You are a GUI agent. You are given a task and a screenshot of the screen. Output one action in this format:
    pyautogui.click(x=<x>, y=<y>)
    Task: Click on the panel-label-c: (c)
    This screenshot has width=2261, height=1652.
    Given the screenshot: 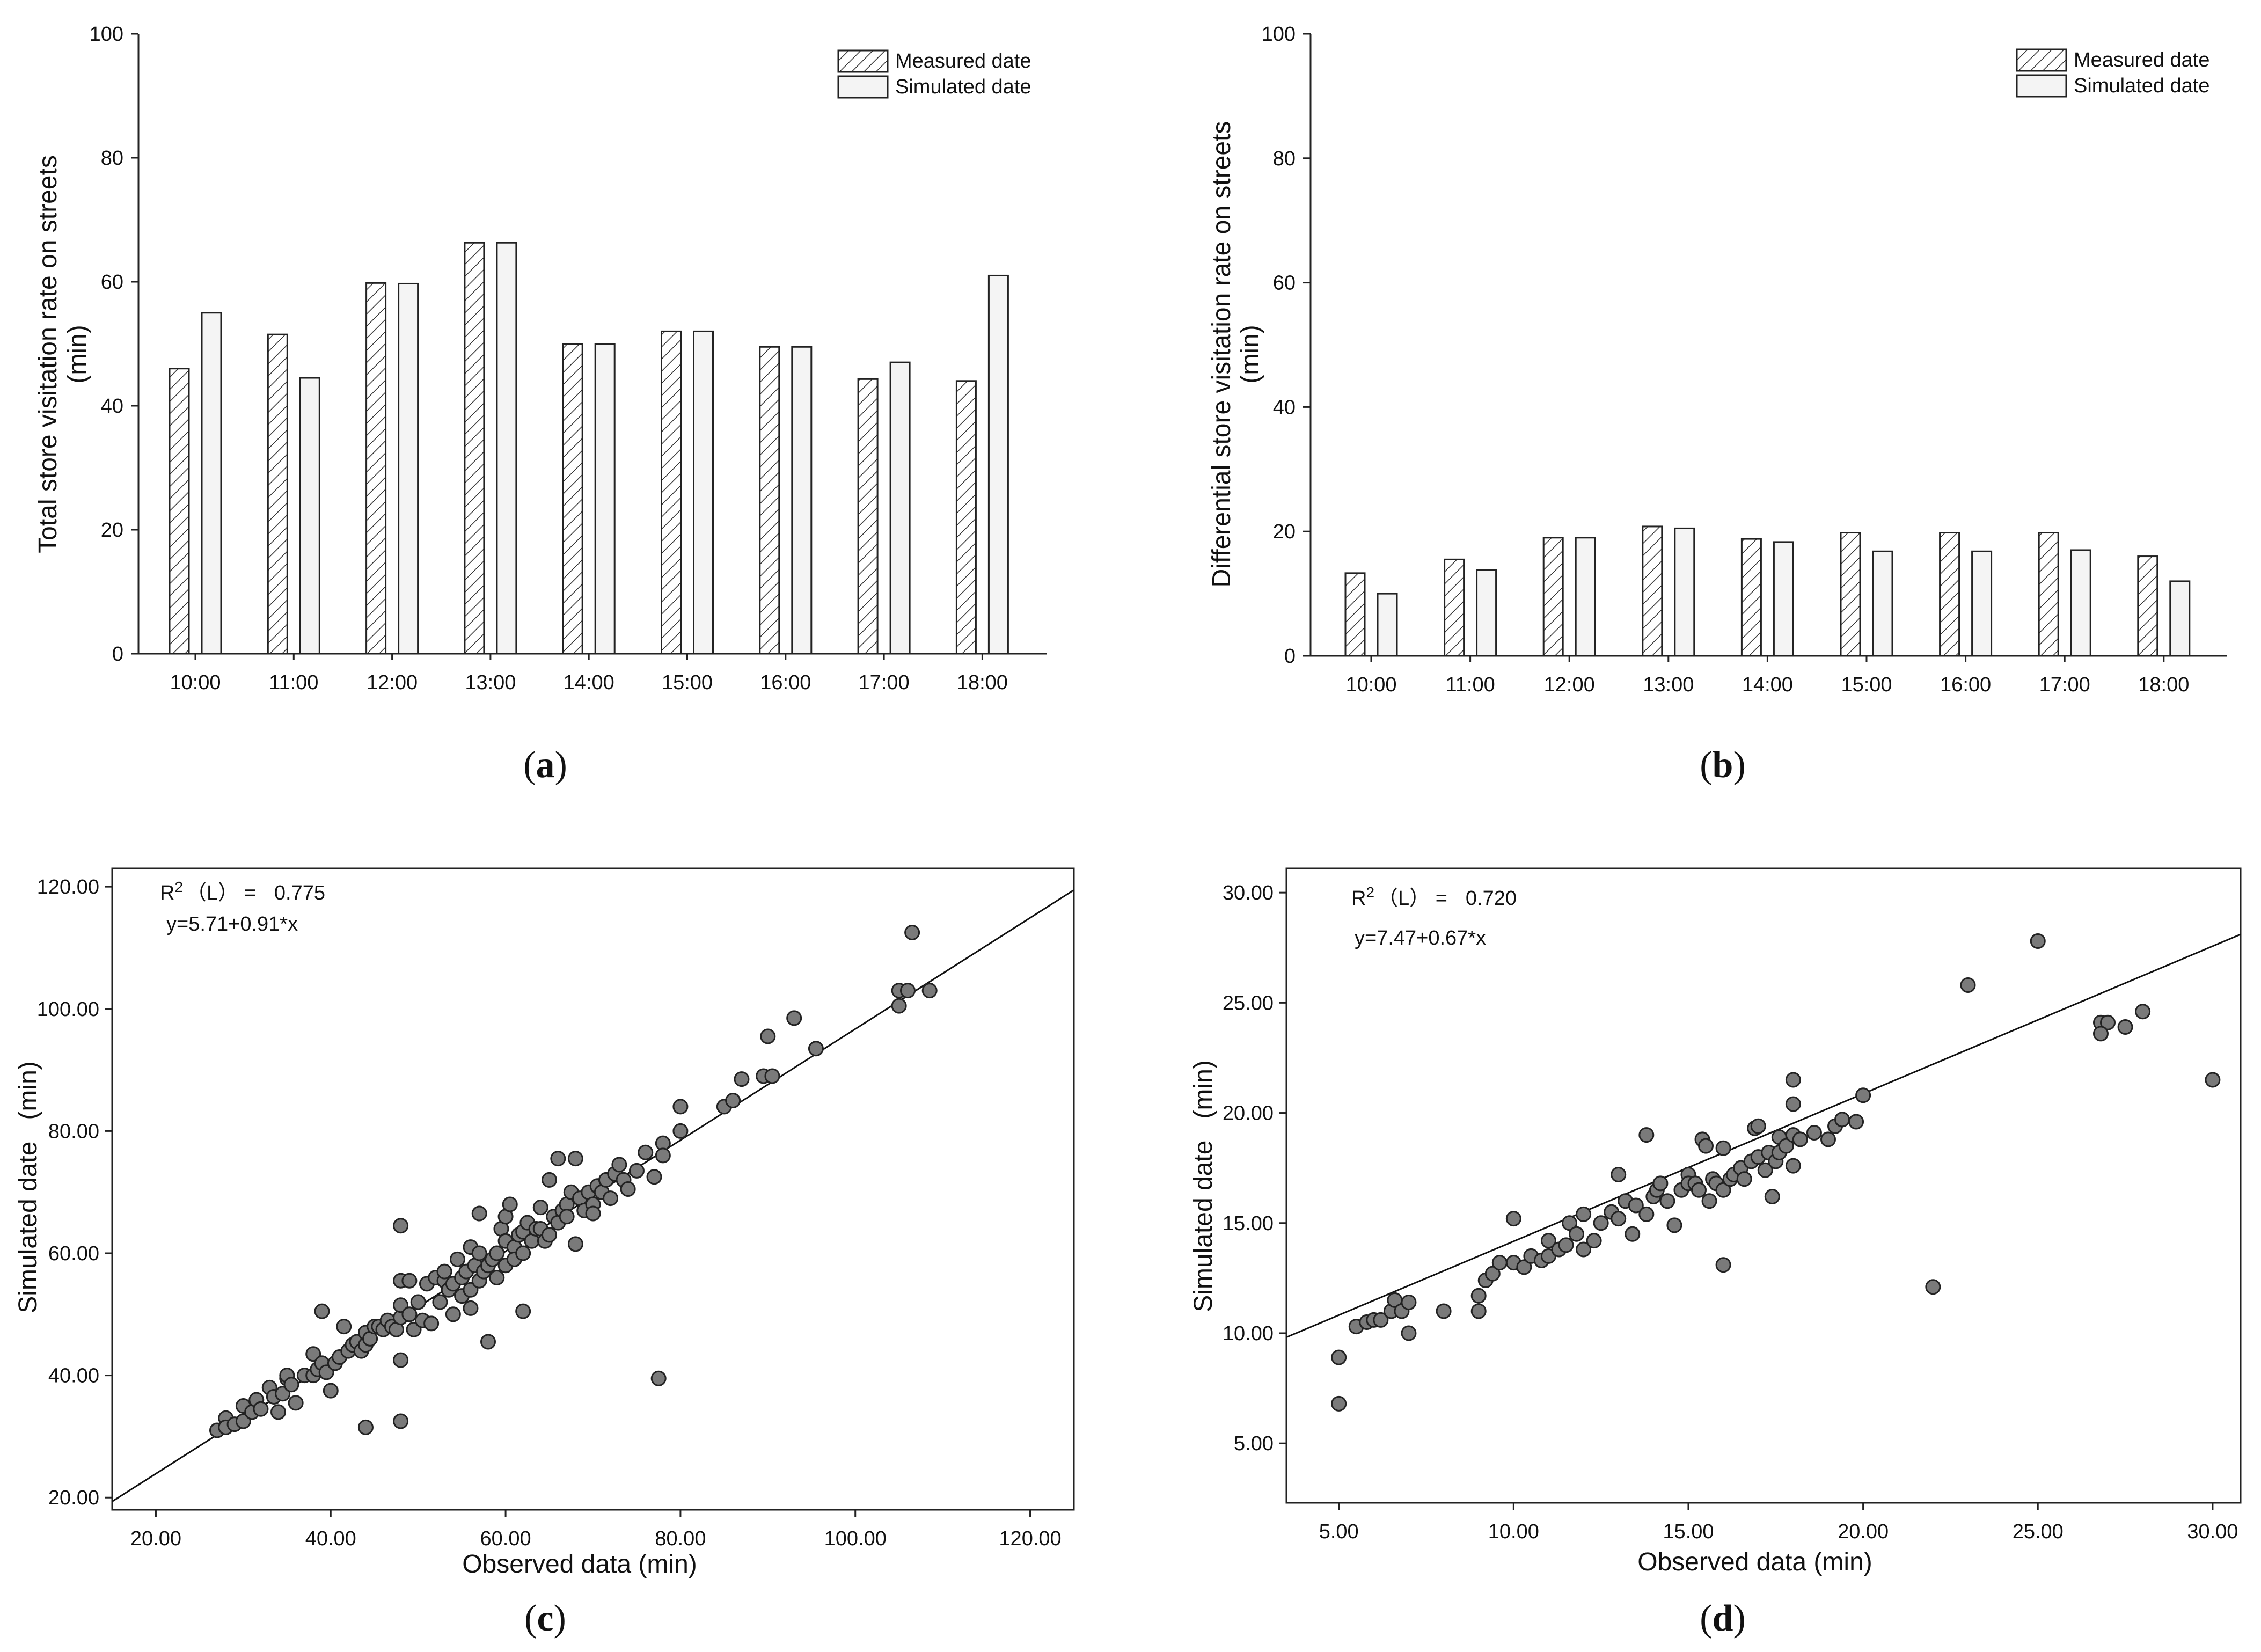 What is the action you would take?
    pyautogui.click(x=545, y=1618)
    